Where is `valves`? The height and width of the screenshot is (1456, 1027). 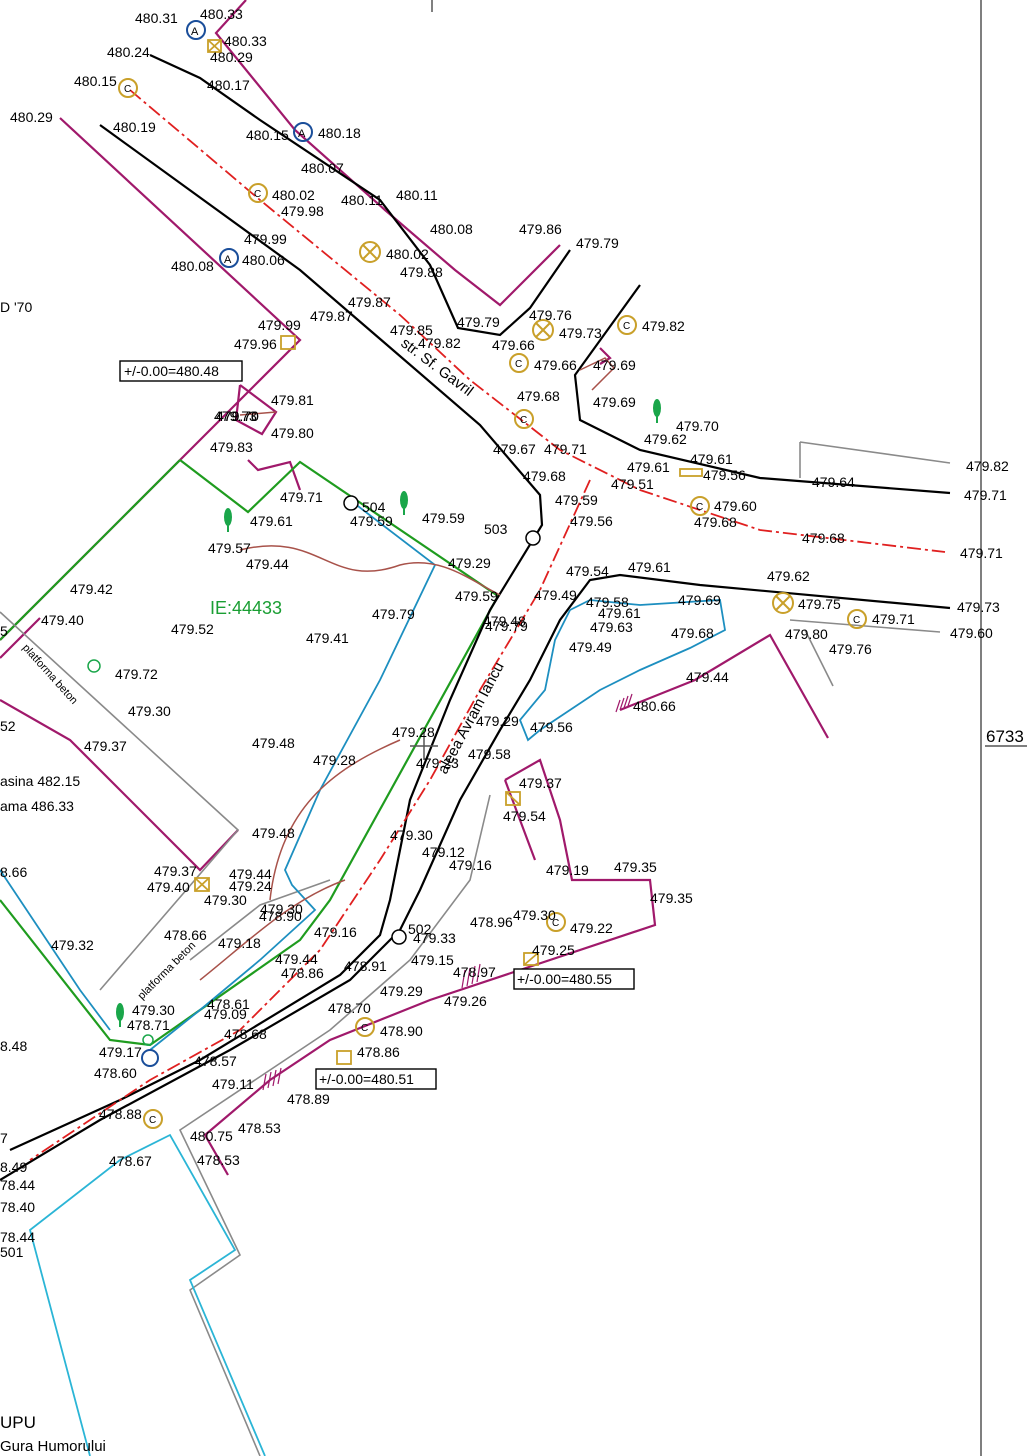 valves is located at coordinates (576, 427).